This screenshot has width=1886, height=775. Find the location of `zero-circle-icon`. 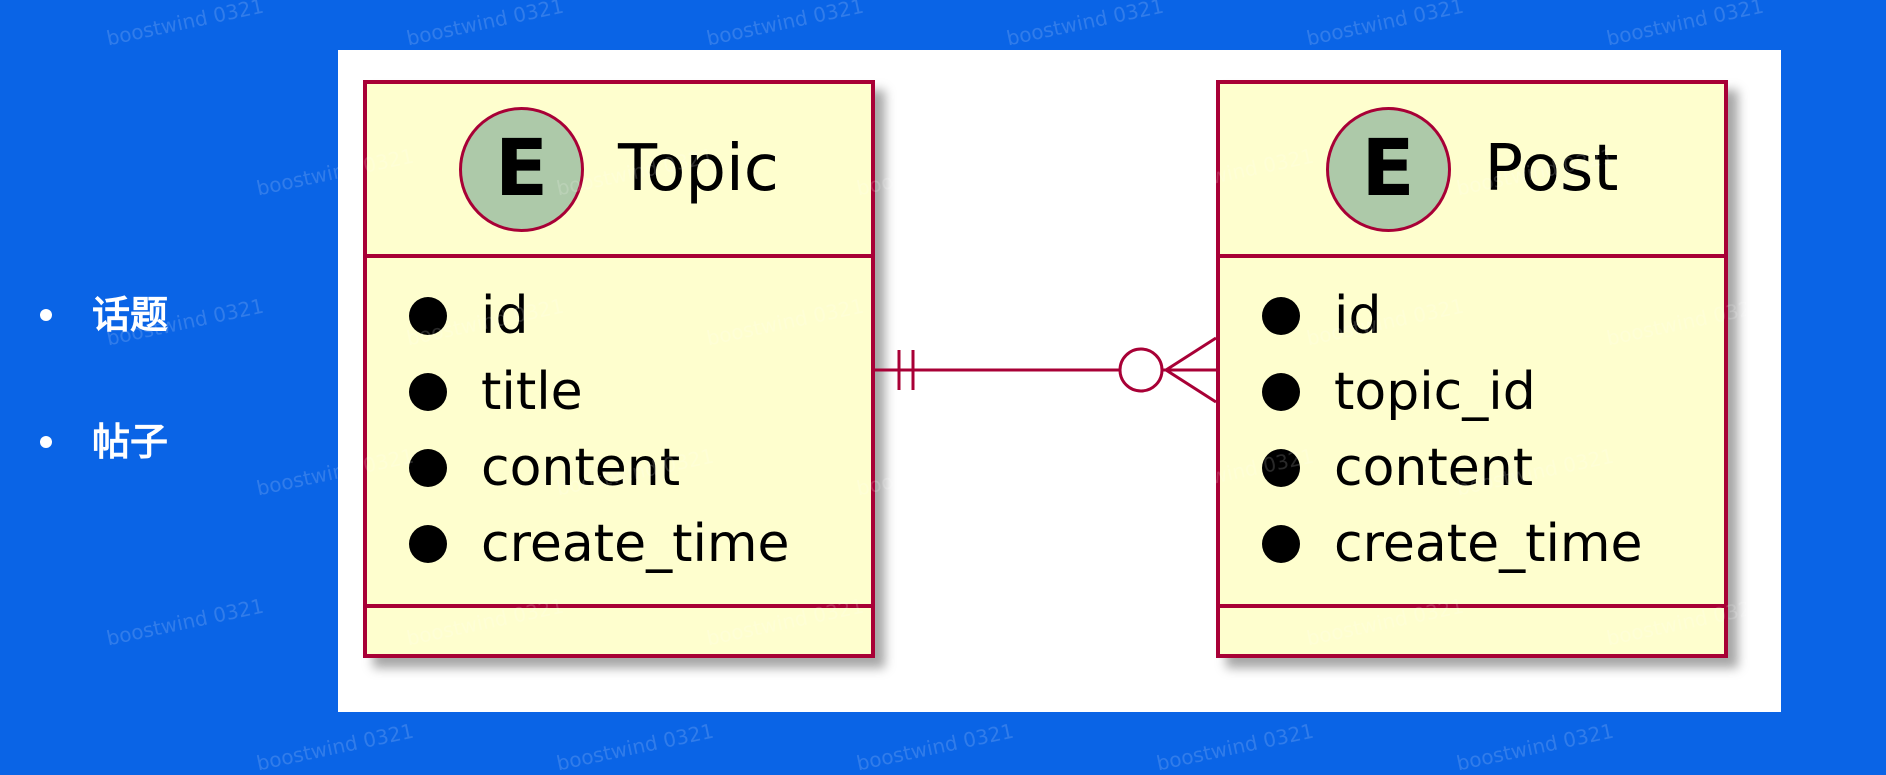

zero-circle-icon is located at coordinates (1141, 370).